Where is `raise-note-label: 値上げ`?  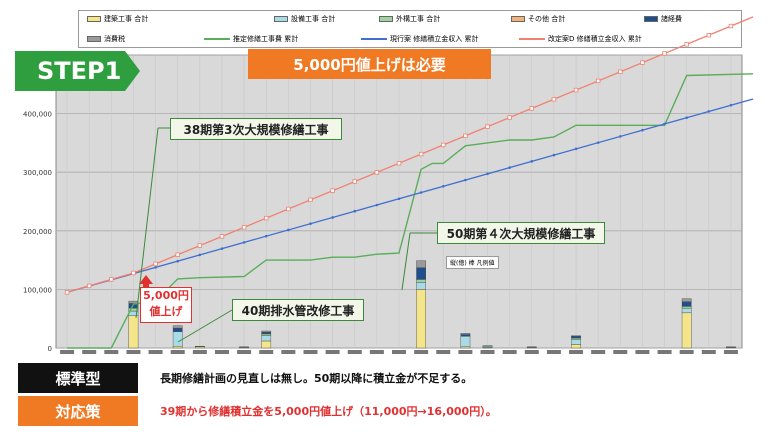 raise-note-label: 値上げ is located at coordinates (166, 311).